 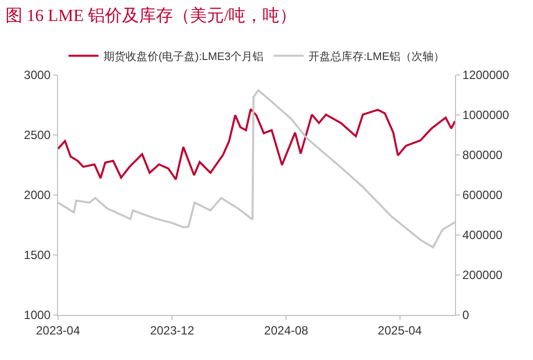 What do you see at coordinates (482, 155) in the screenshot?
I see `y2-tick-label: 800000` at bounding box center [482, 155].